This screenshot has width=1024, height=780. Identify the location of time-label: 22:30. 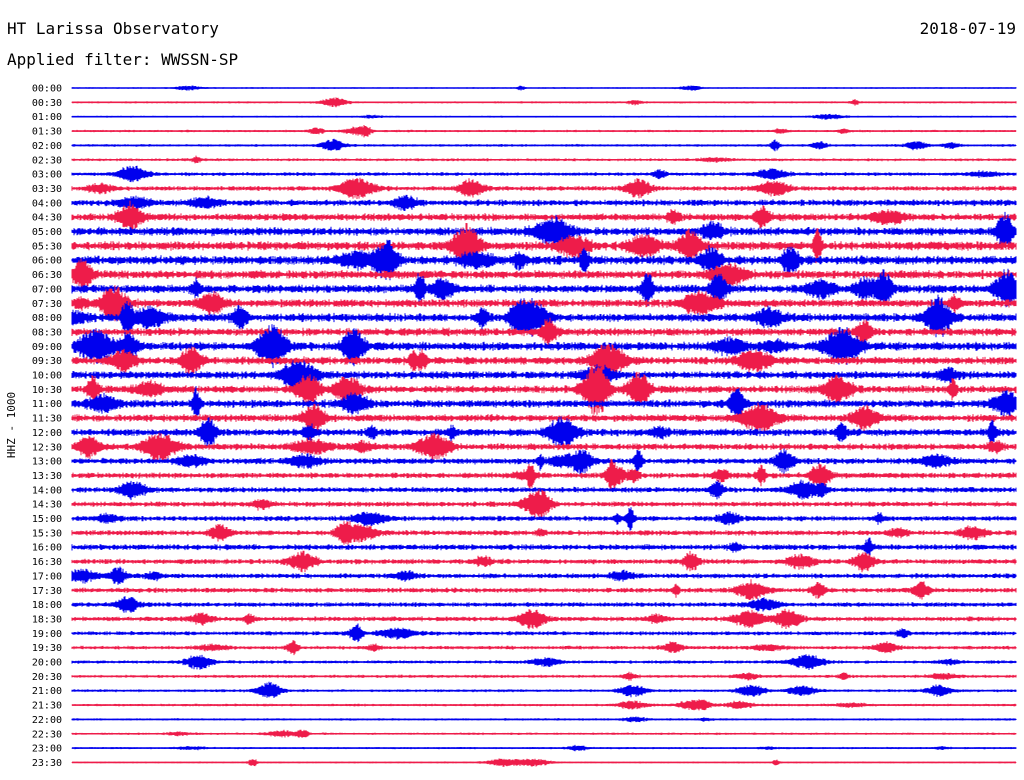
(47, 734).